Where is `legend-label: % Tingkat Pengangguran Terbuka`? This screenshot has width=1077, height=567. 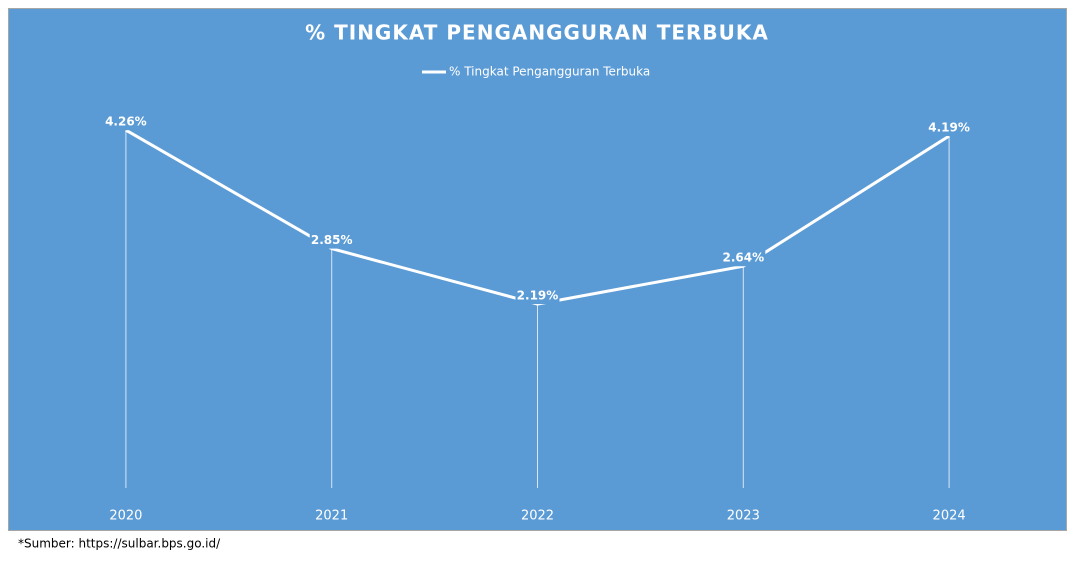 legend-label: % Tingkat Pengangguran Terbuka is located at coordinates (549, 72).